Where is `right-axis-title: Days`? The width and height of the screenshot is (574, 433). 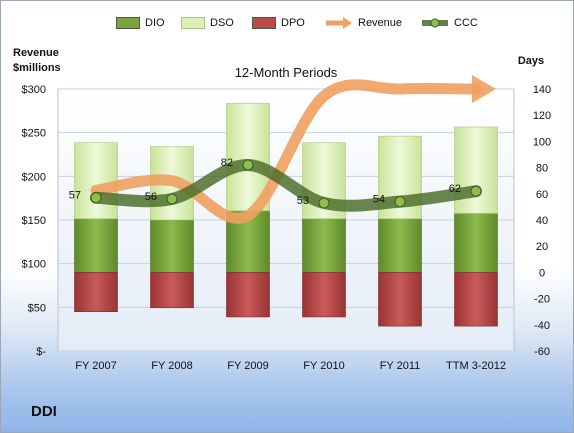
right-axis-title: Days is located at coordinates (531, 61).